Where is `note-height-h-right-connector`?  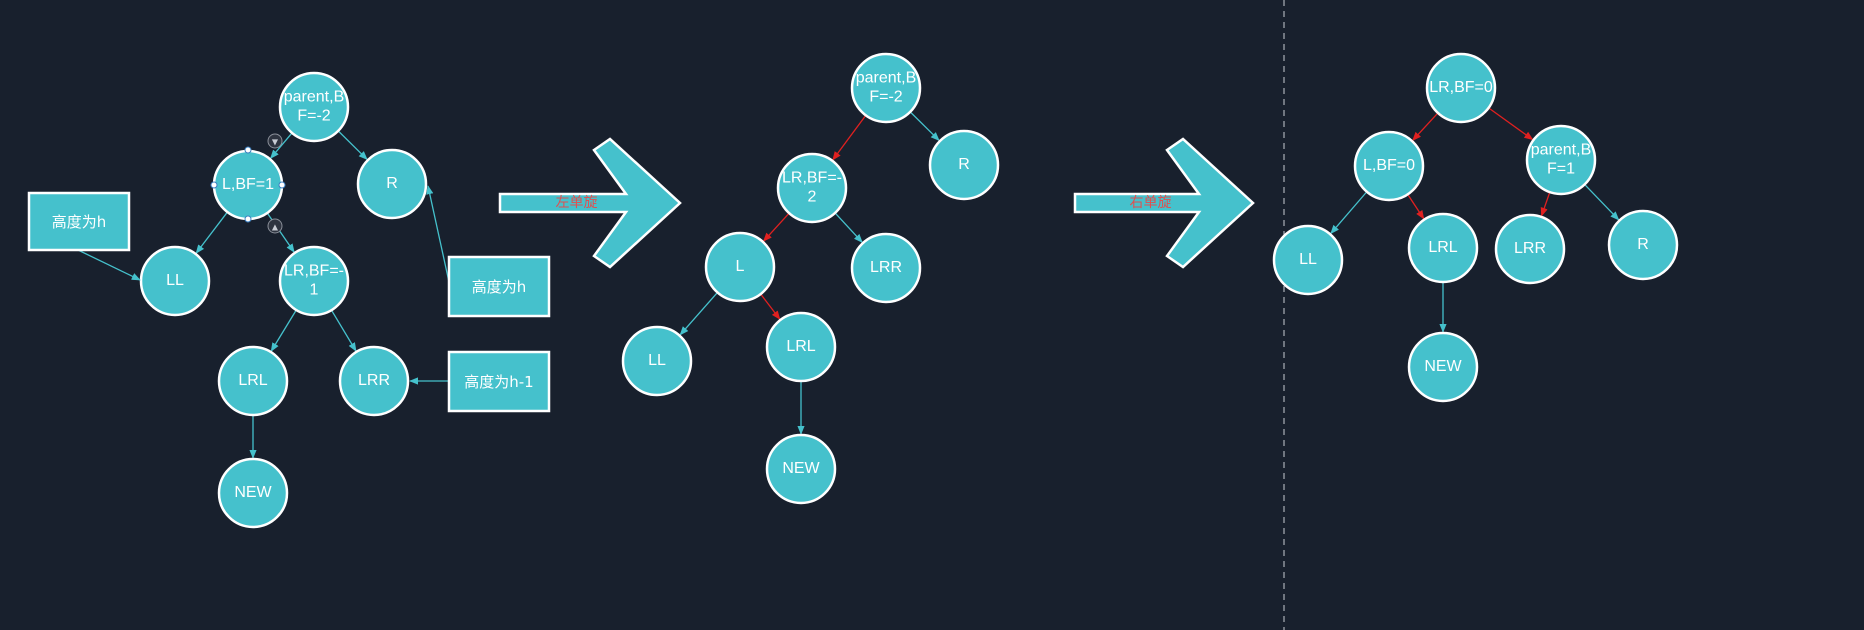 note-height-h-right-connector is located at coordinates (438, 234).